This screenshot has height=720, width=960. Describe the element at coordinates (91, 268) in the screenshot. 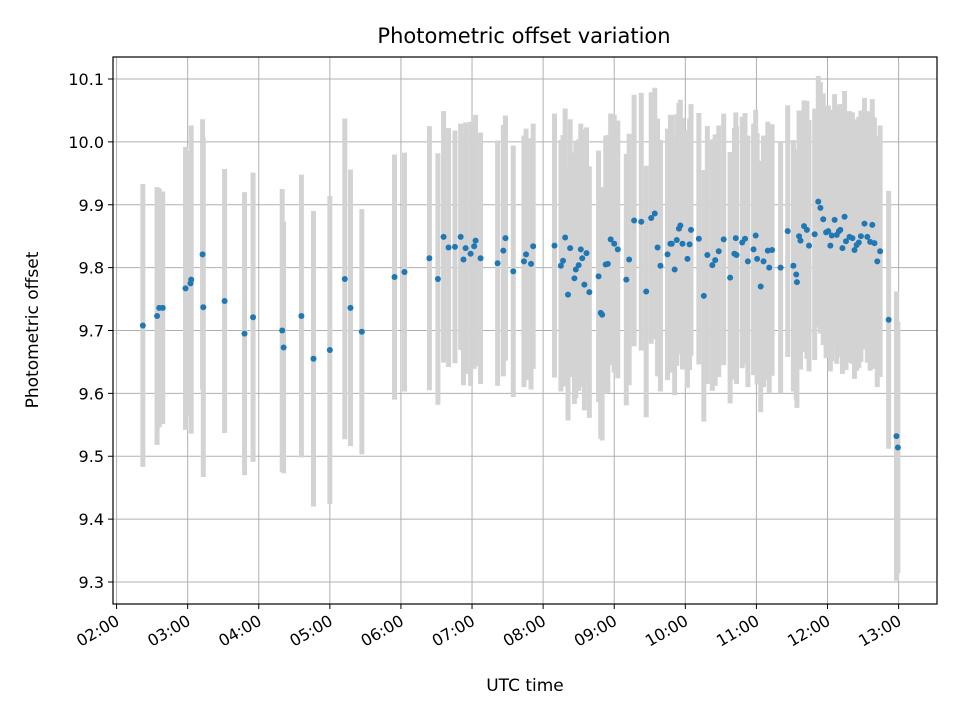

I see `y-tick-label: 9.8` at that location.